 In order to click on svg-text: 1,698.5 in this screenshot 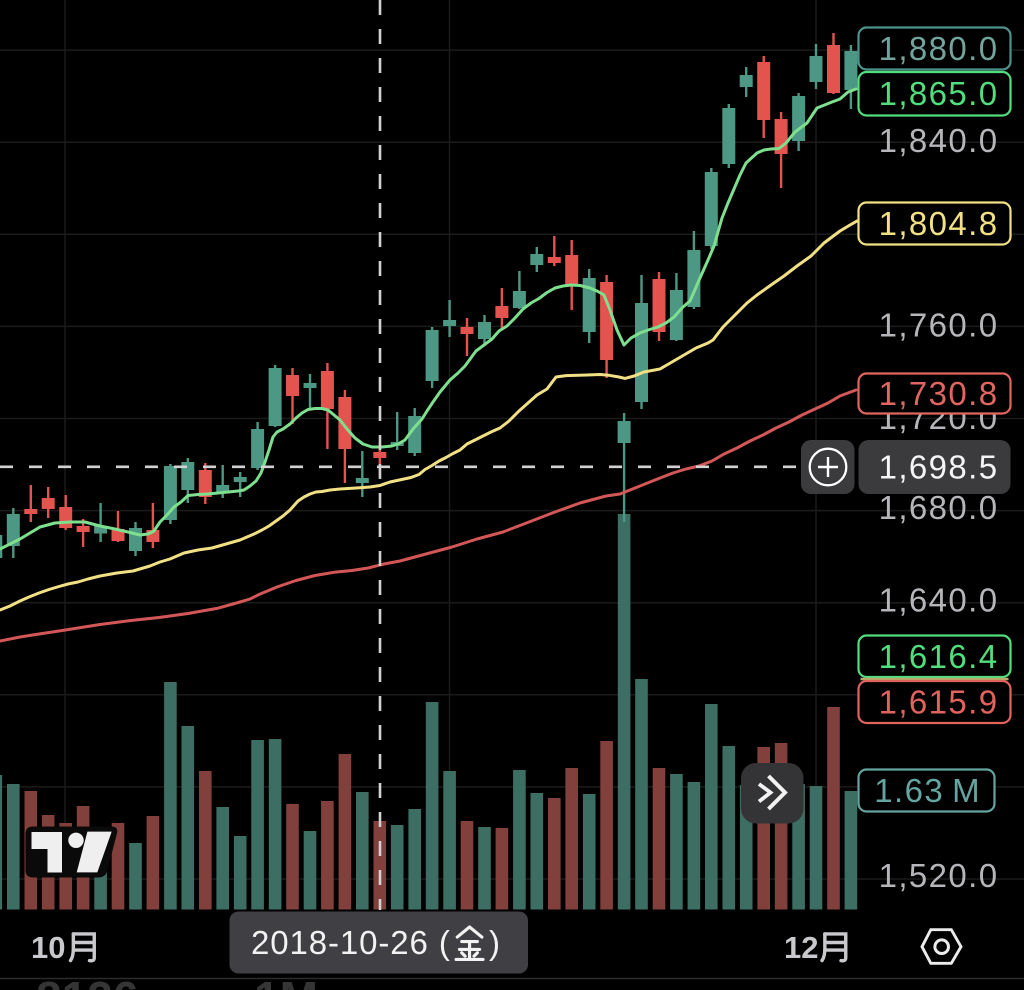, I will do `click(939, 467)`.